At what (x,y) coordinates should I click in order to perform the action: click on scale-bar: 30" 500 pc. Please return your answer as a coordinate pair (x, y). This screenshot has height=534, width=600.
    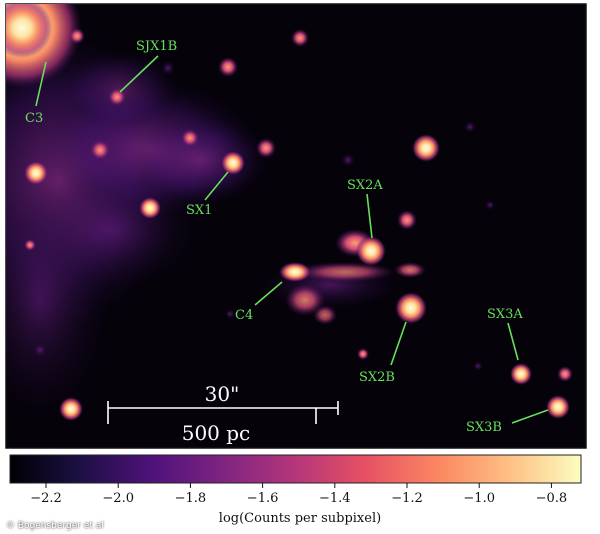
    Looking at the image, I should click on (223, 413).